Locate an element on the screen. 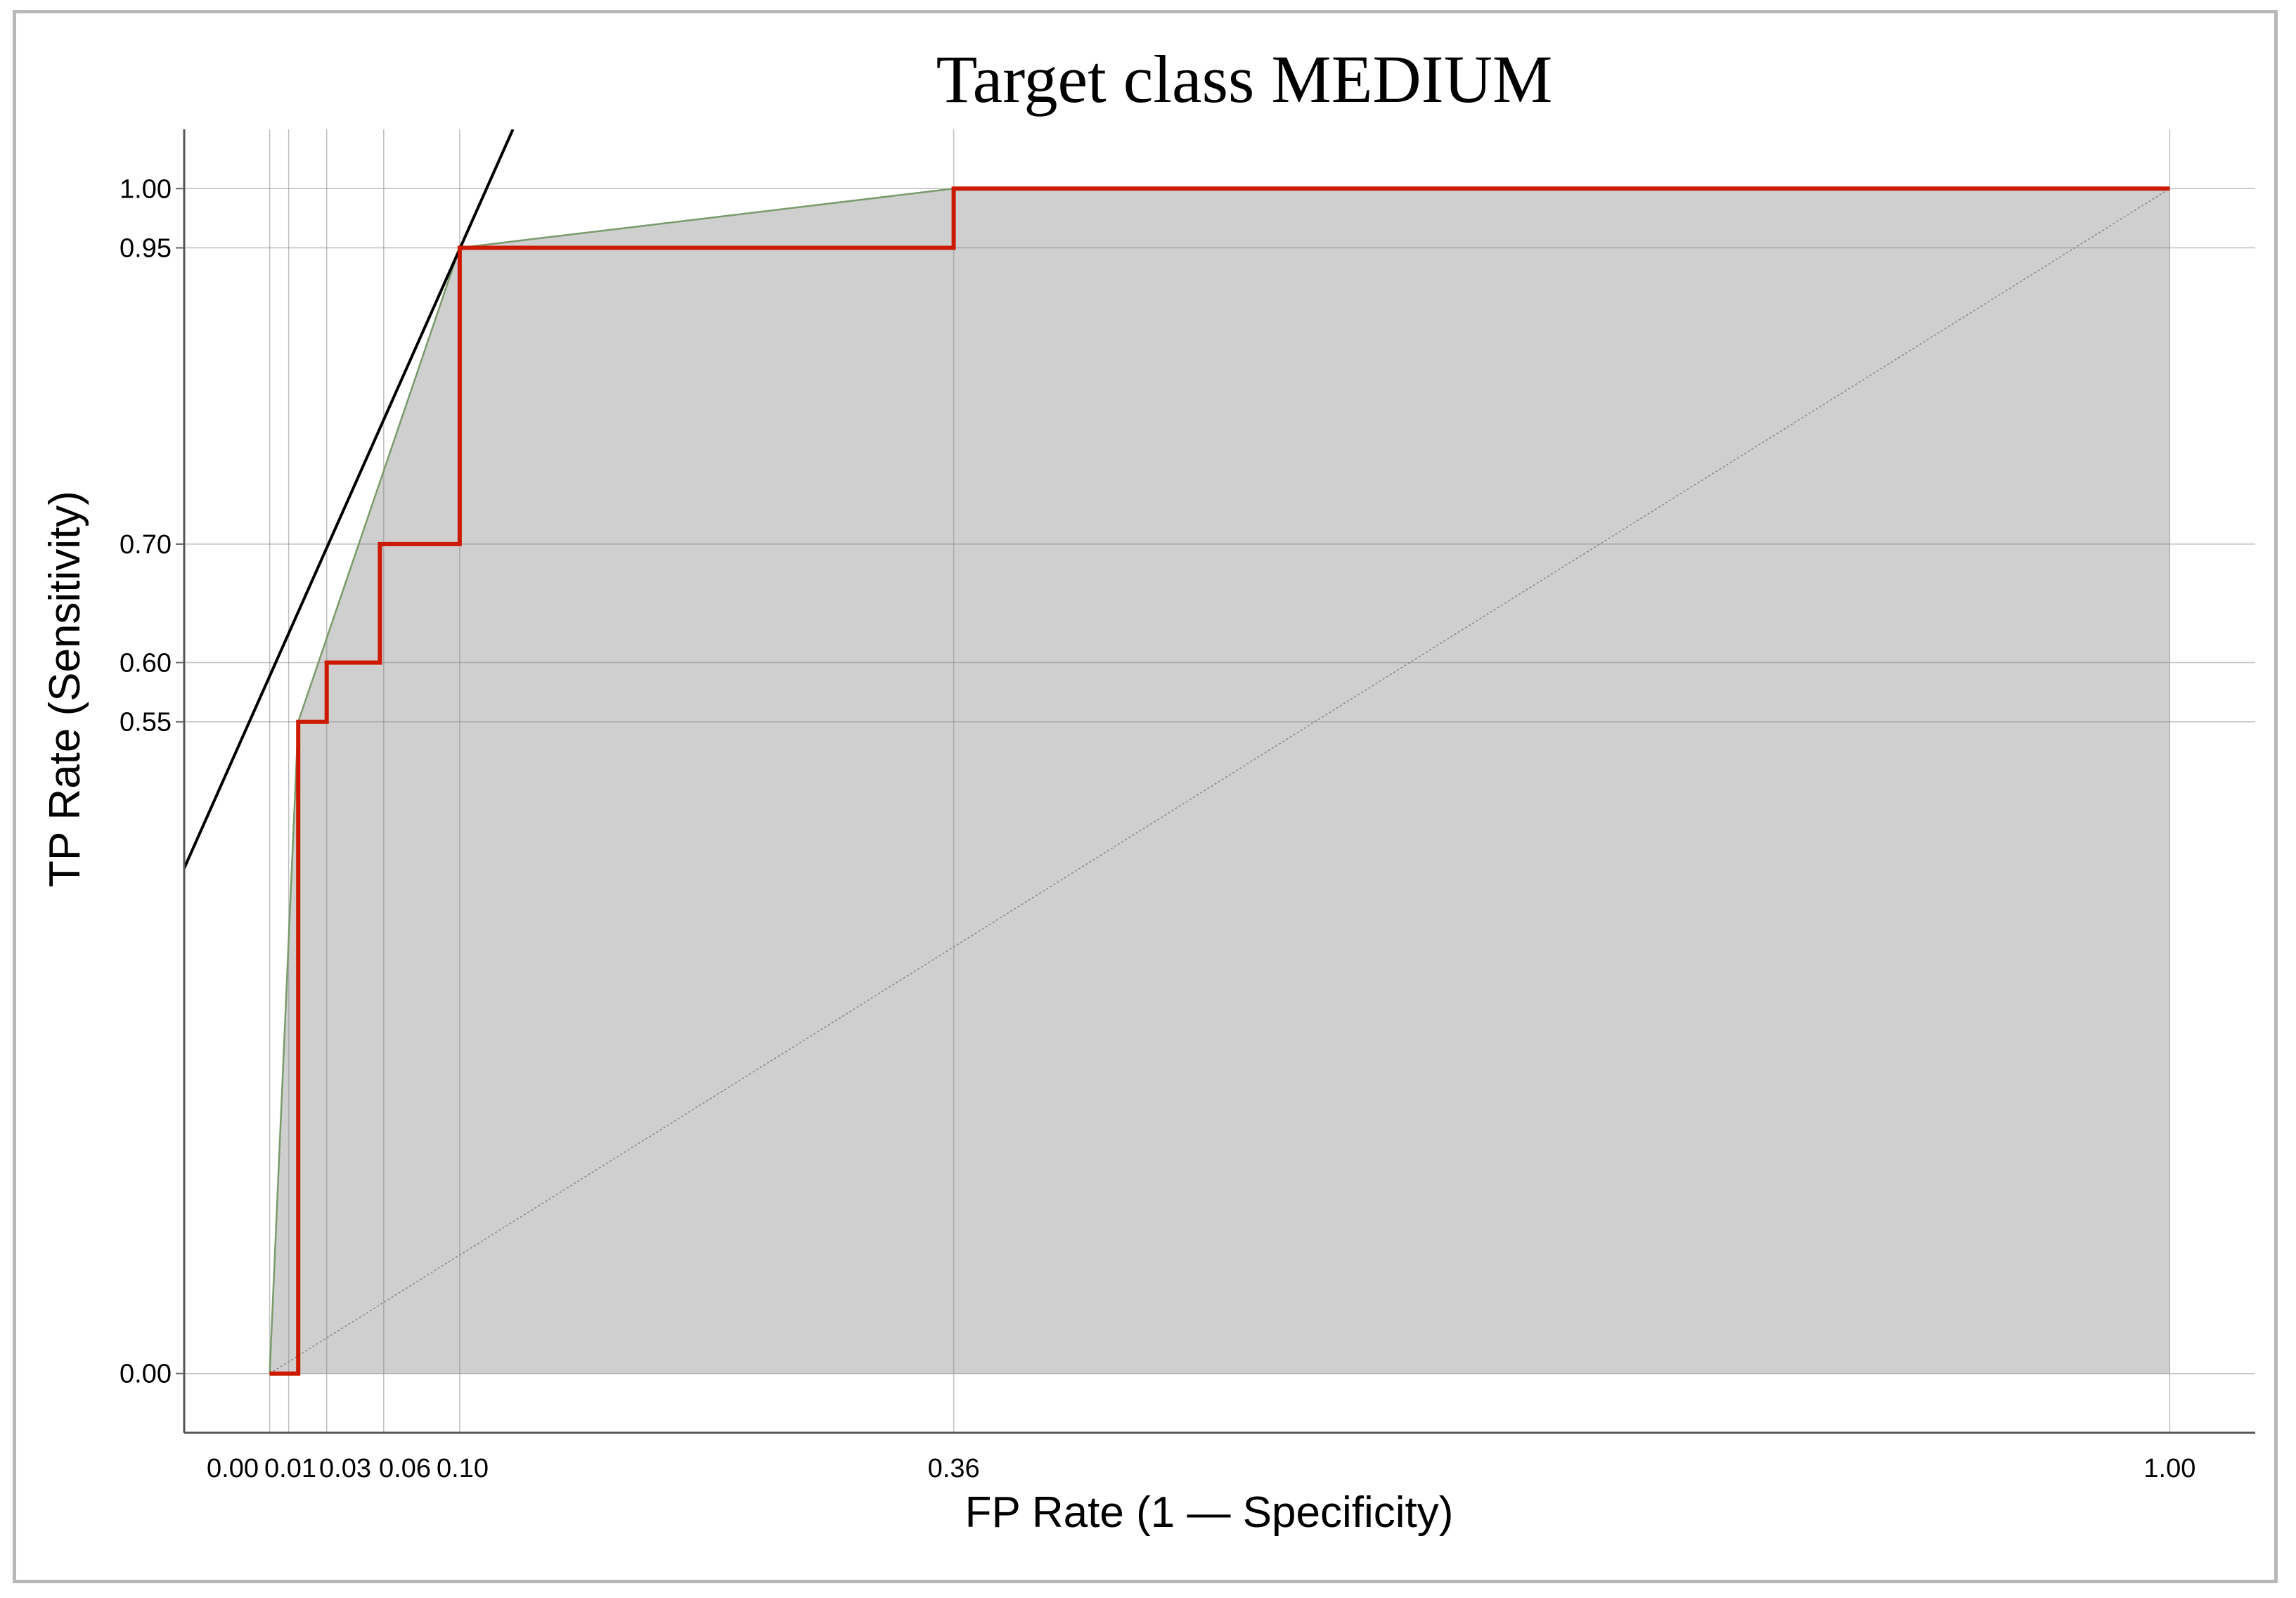 Image resolution: width=2296 pixels, height=1598 pixels. y-tick-label-4: 0.95 is located at coordinates (146, 249).